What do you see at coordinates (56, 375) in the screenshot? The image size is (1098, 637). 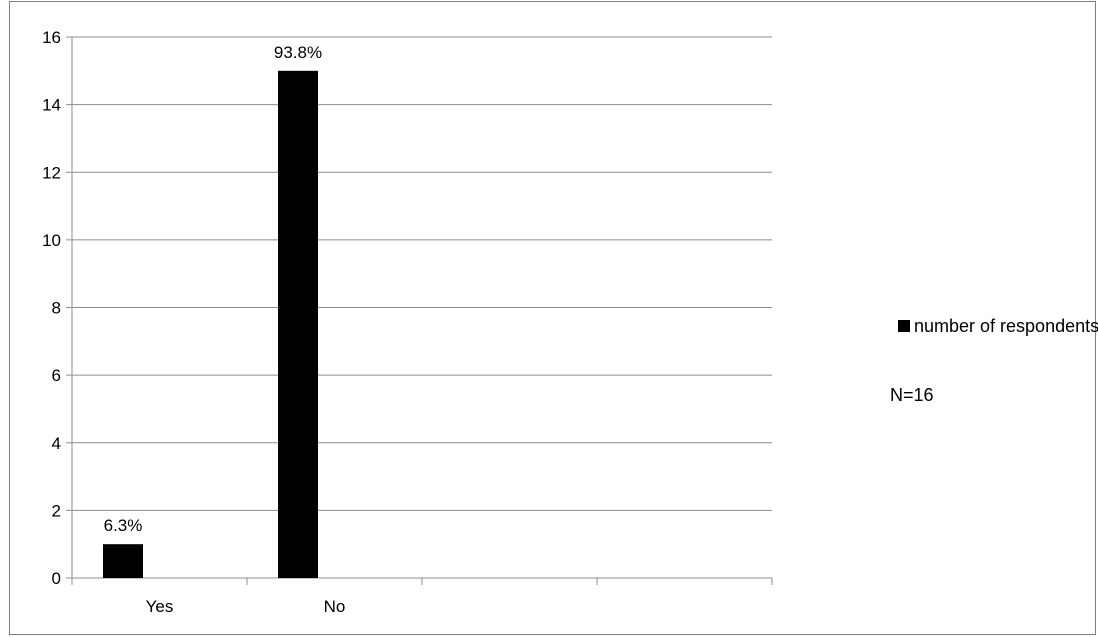 I see `y-tick-label: 6` at bounding box center [56, 375].